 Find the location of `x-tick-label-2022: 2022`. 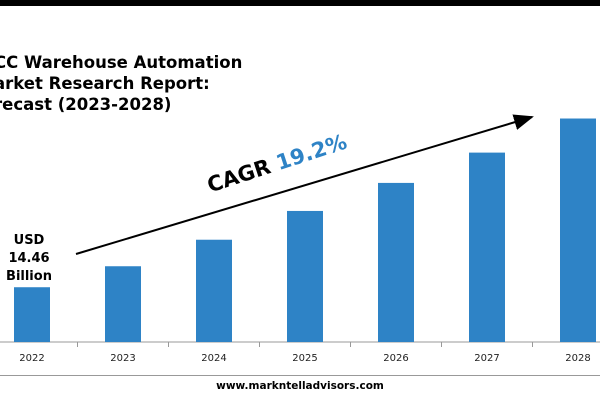

x-tick-label-2022: 2022 is located at coordinates (31, 358).